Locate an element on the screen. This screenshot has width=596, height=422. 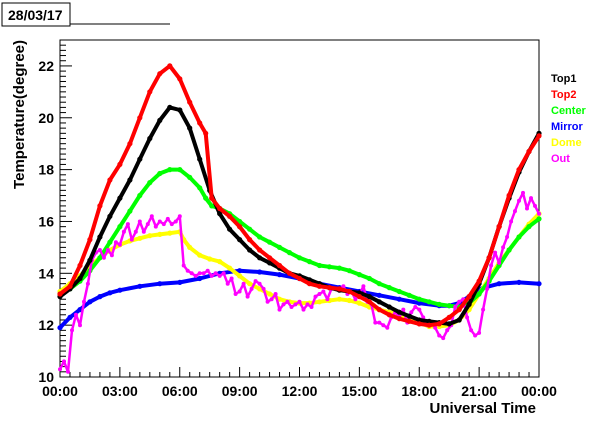
y-tick-label: 14 is located at coordinates (46, 273).